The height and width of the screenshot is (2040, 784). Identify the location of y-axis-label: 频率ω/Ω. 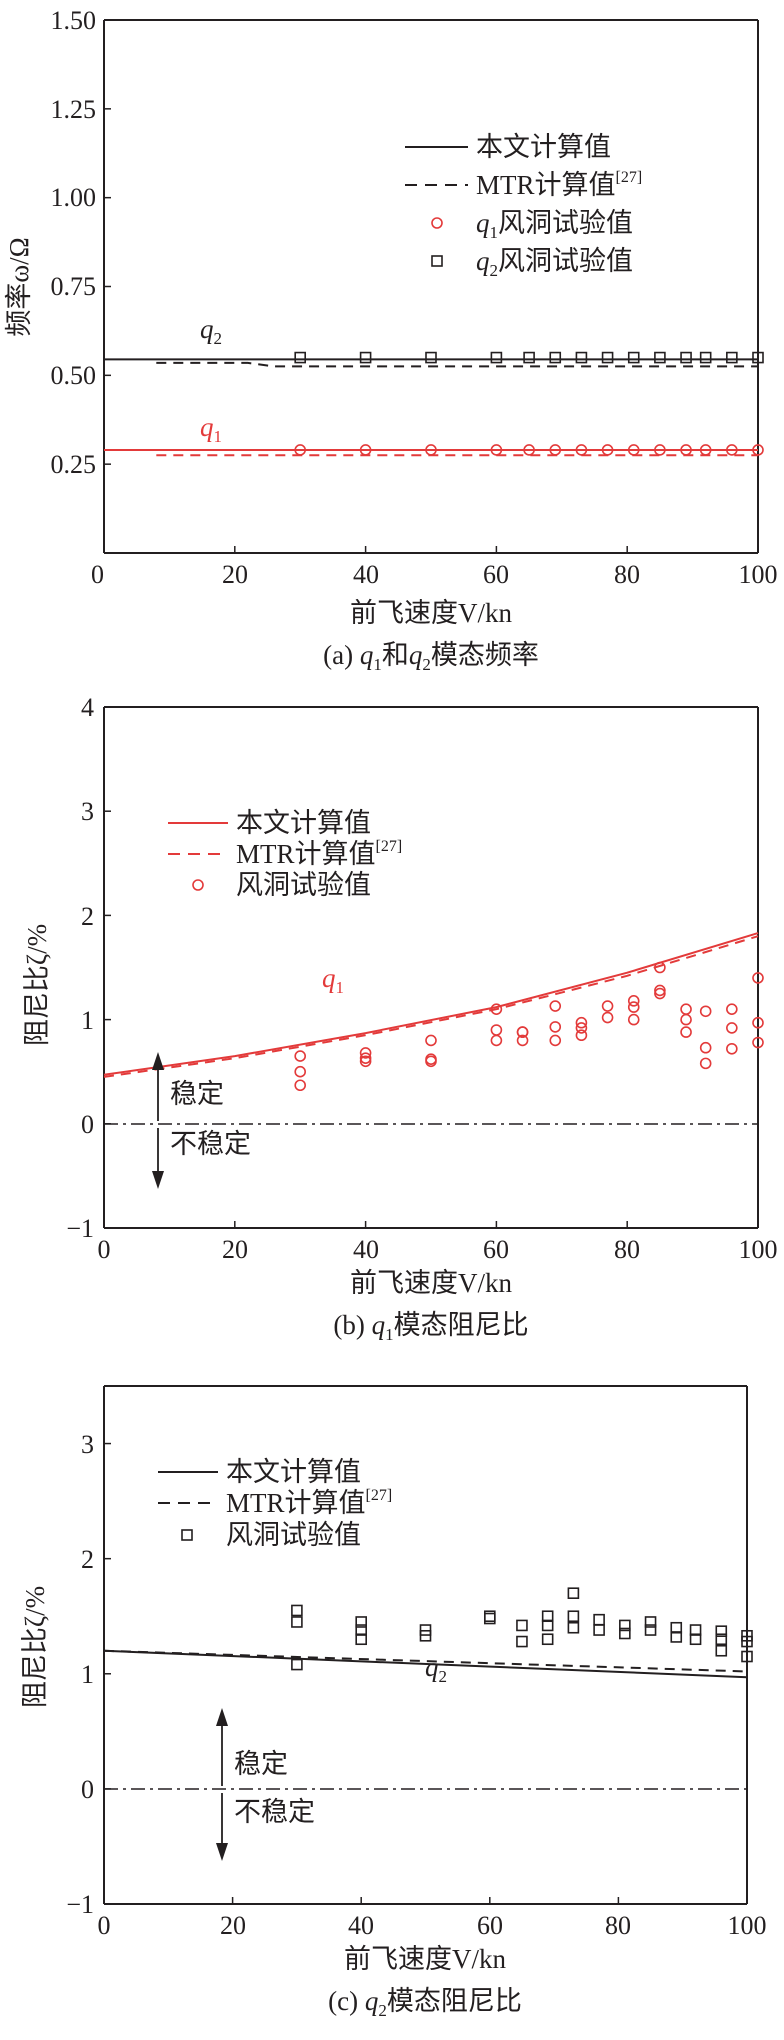
(19, 286).